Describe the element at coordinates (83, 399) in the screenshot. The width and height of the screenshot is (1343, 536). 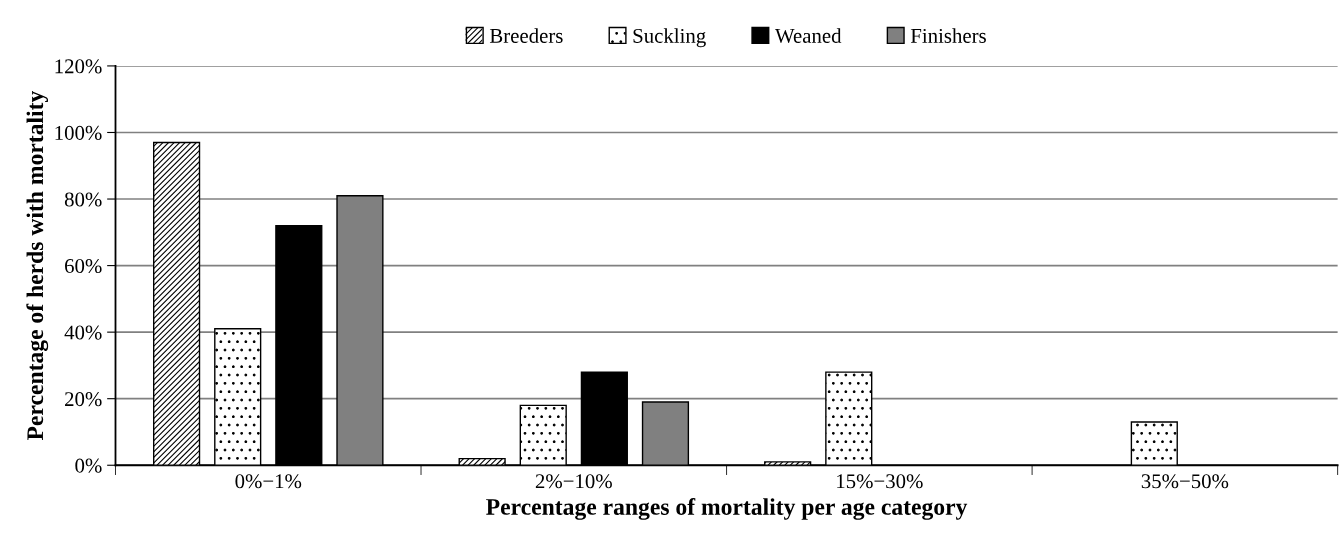
I see `y-tick-label: 20%` at that location.